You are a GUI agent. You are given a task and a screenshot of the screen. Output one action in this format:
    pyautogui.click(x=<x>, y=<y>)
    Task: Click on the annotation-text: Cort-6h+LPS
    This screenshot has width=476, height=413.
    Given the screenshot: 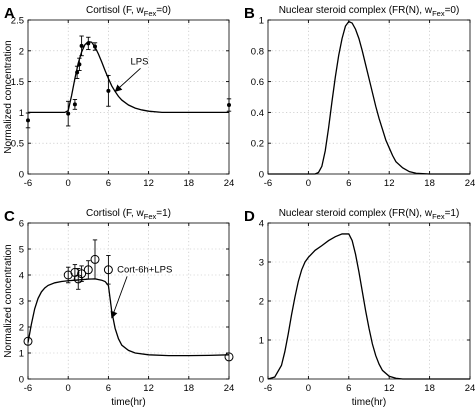 What is the action you would take?
    pyautogui.click(x=144, y=269)
    